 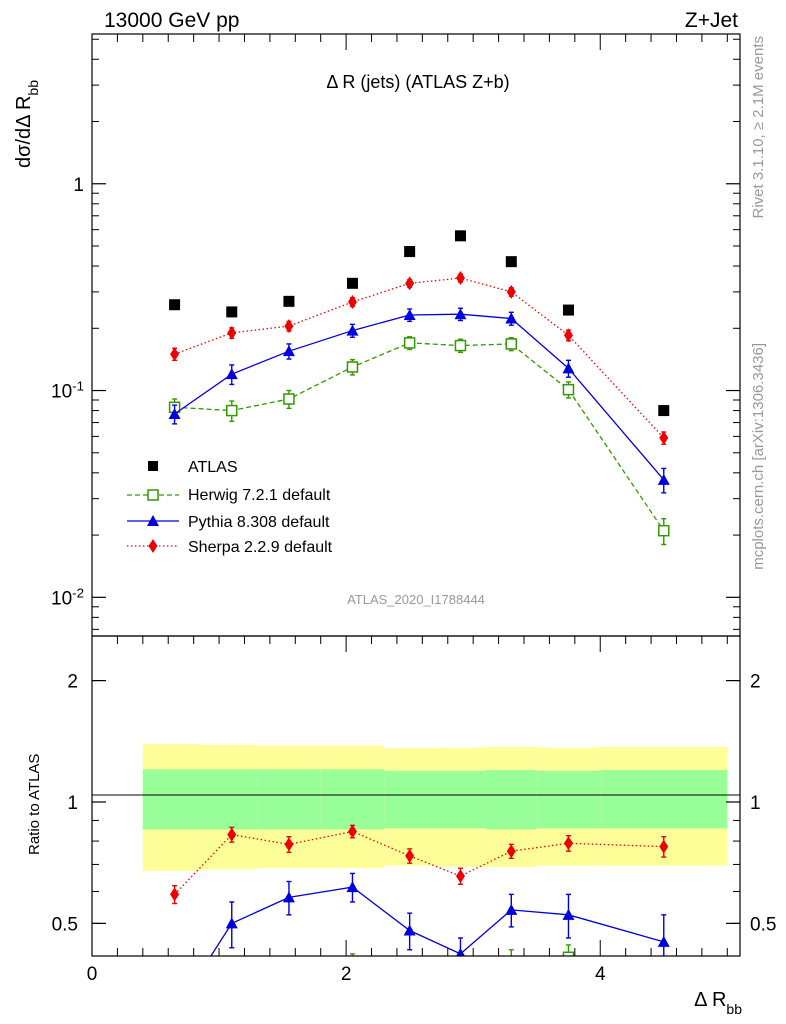 What do you see at coordinates (416, 599) in the screenshot?
I see `analysis-label: ATLAS_2020_I1788444` at bounding box center [416, 599].